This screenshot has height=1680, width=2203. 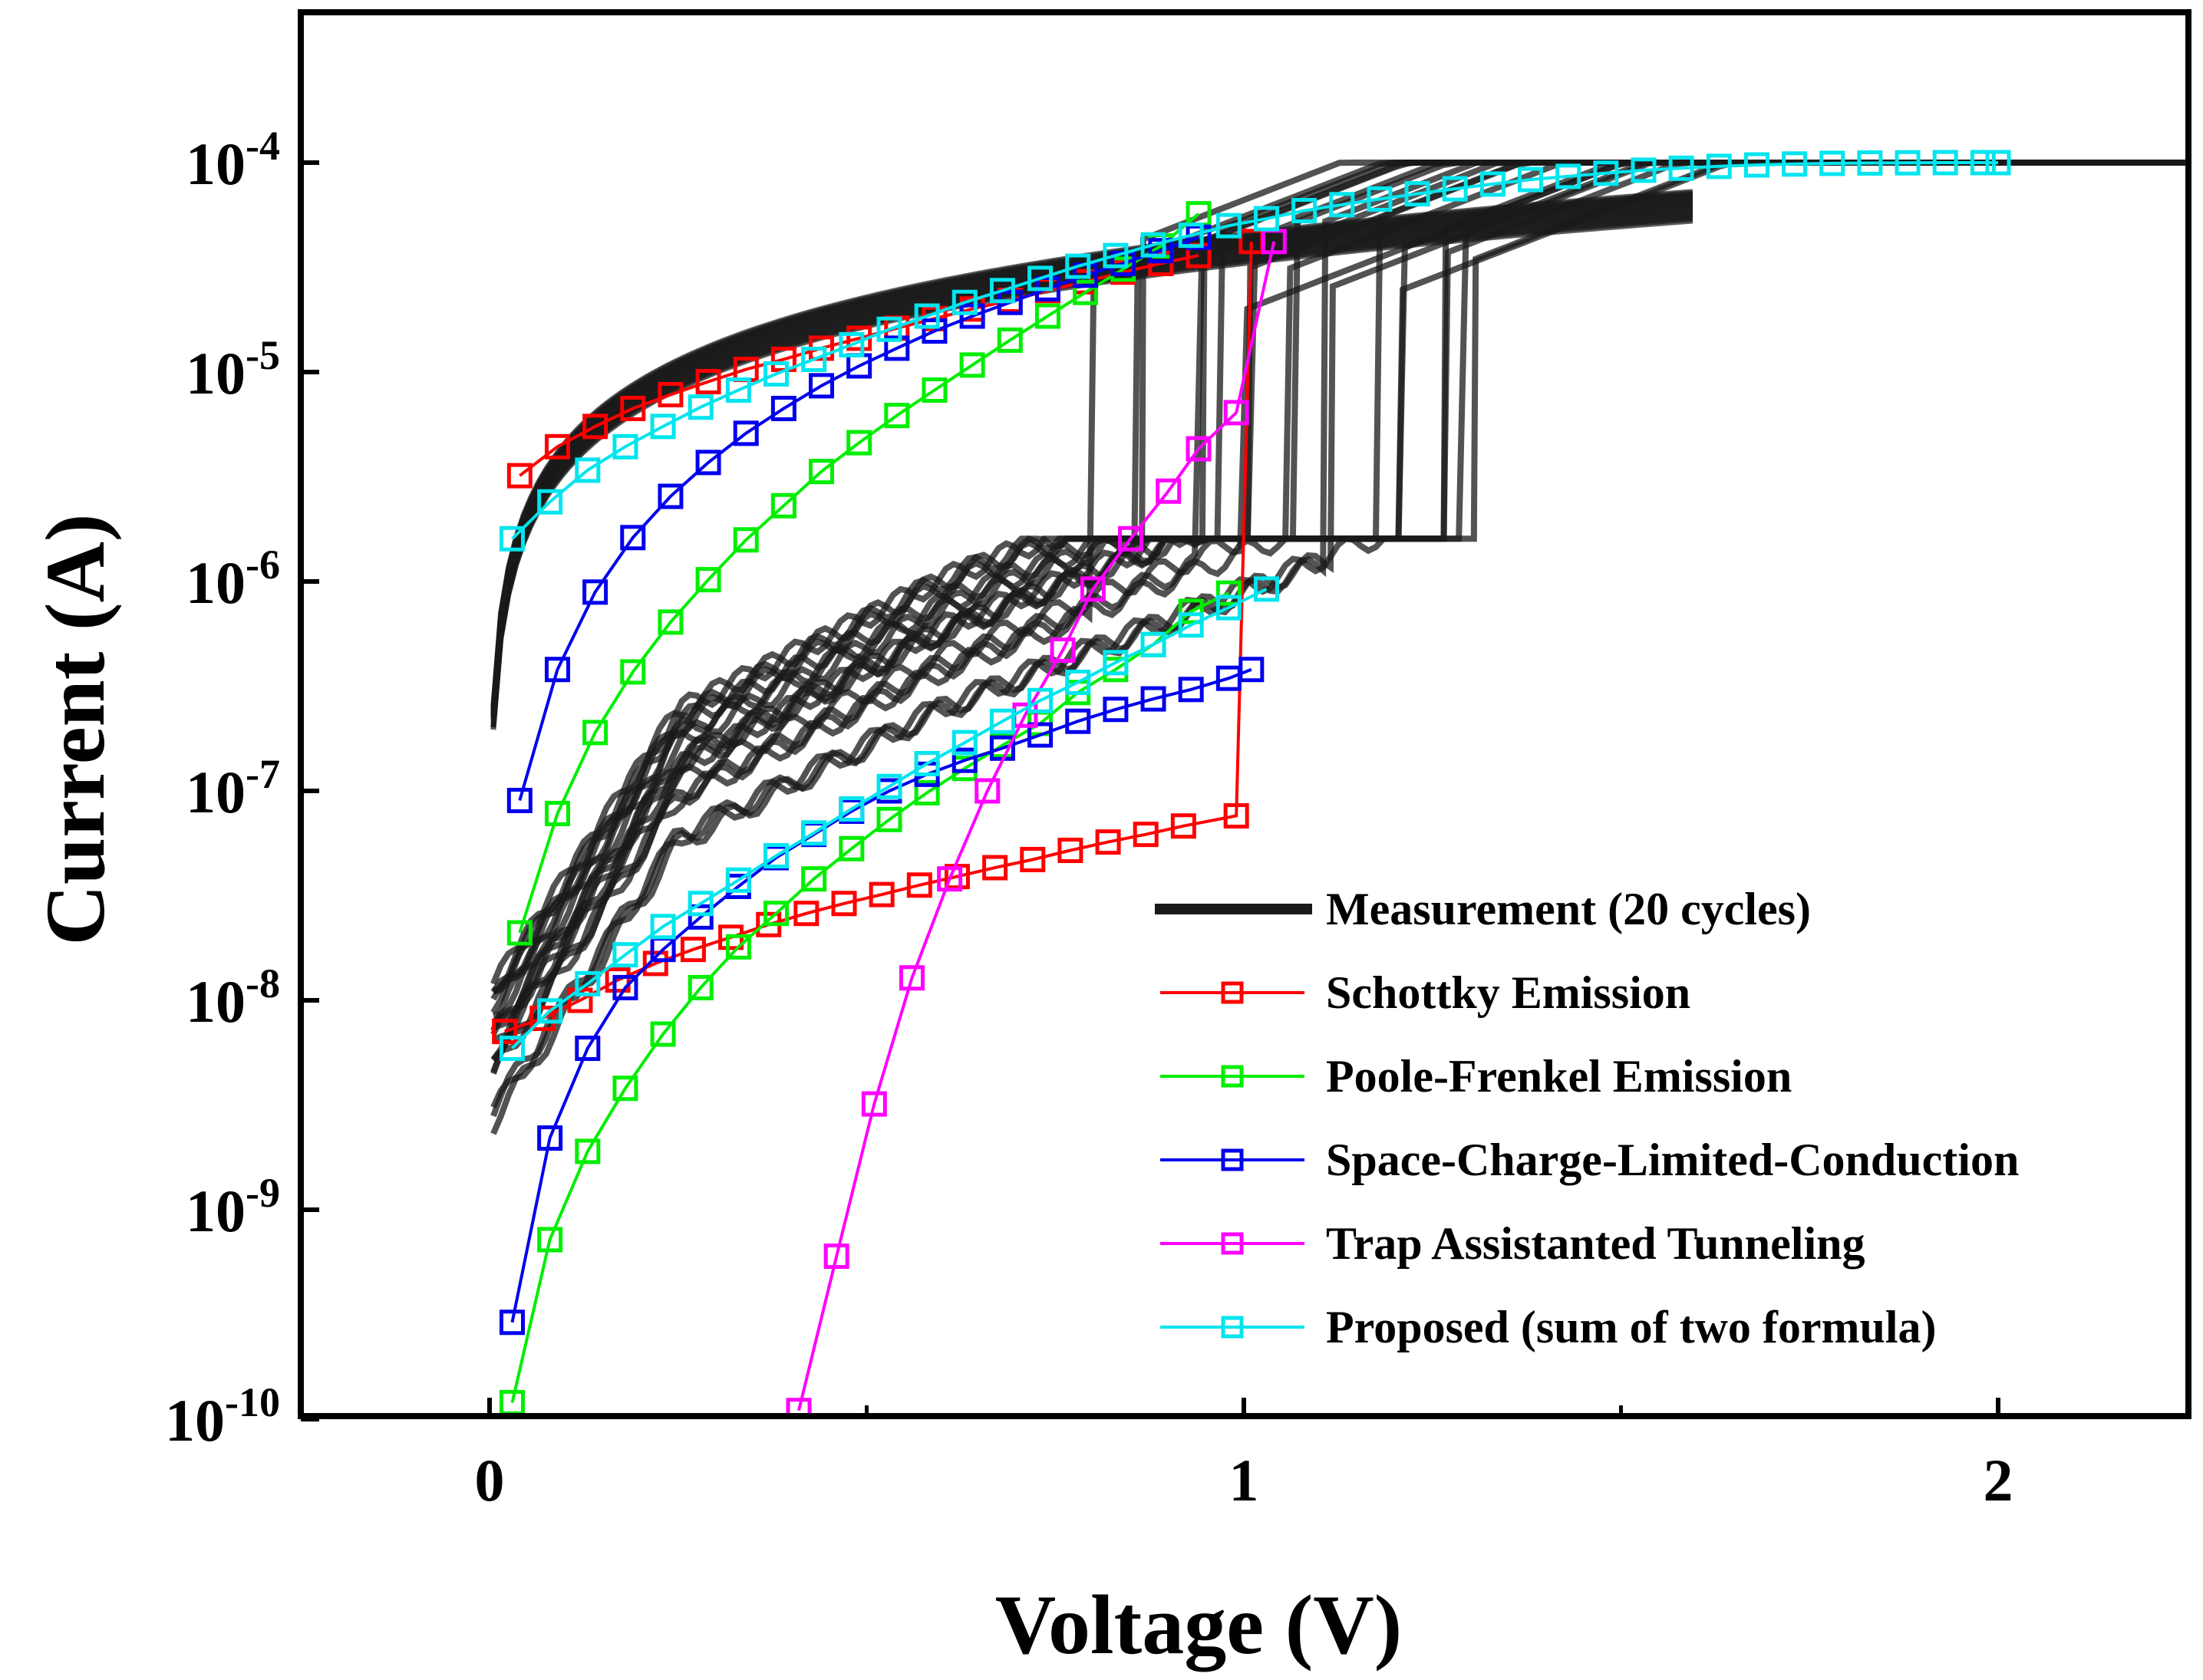 I want to click on y-tick-label-2: 10⁻⁵, so click(x=233, y=369).